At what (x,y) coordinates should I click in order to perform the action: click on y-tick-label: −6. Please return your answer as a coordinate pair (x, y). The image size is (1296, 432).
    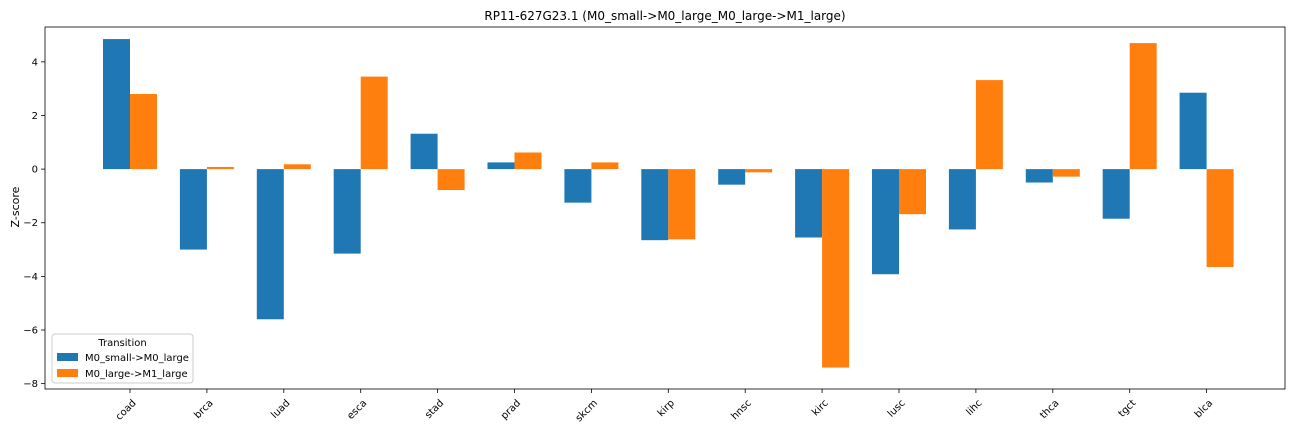
    Looking at the image, I should click on (30, 331).